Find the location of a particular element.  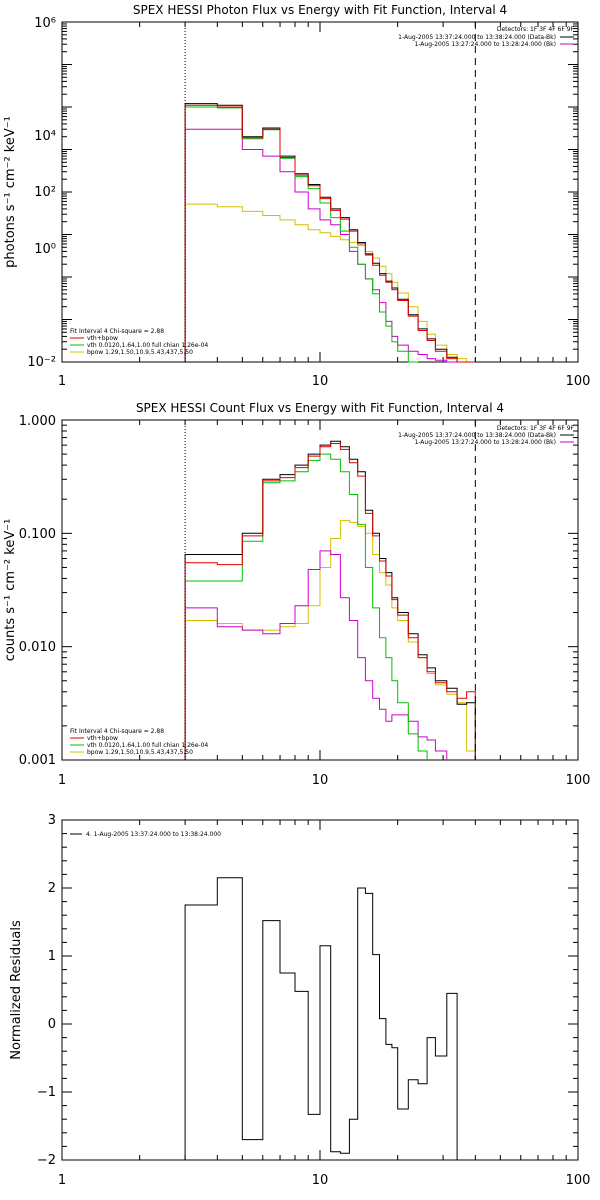

count-ytick-label-0.001: 0.001 is located at coordinates (37, 760).